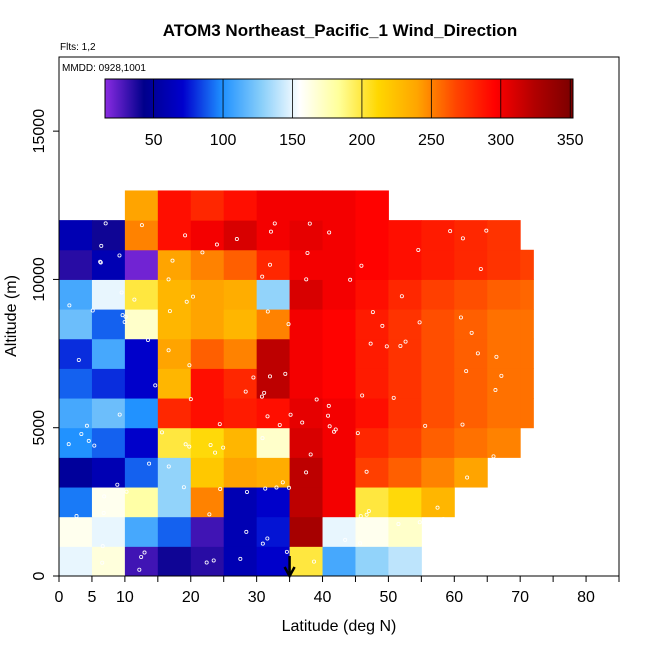 Image resolution: width=650 pixels, height=650 pixels. Describe the element at coordinates (431, 140) in the screenshot. I see `colorbar-tick-label: 250` at that location.